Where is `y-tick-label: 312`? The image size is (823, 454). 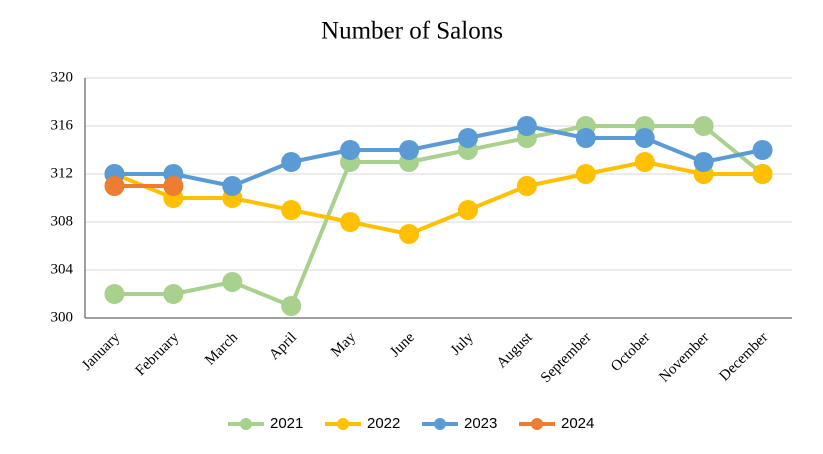
y-tick-label: 312 is located at coordinates (62, 173).